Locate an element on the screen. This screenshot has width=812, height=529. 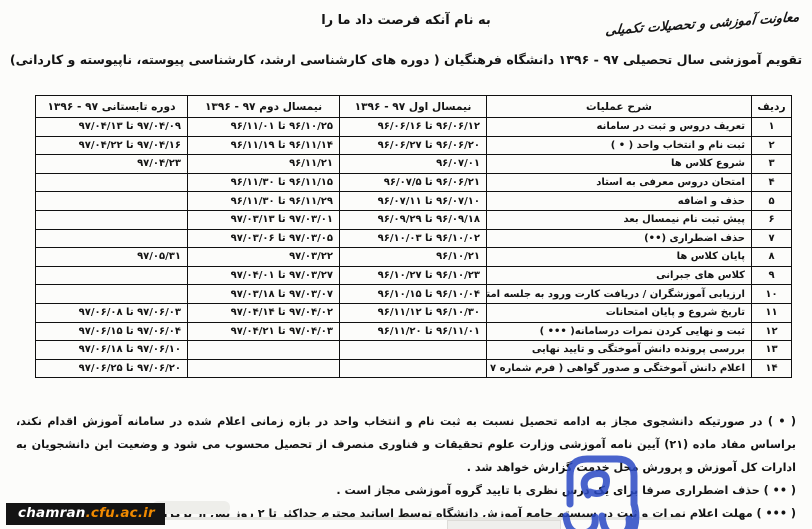
summer-date-cell: ۹۷/۰۶/۰۴ تا ۹۷/۰۶/۱۵ is located at coordinates (111, 331).